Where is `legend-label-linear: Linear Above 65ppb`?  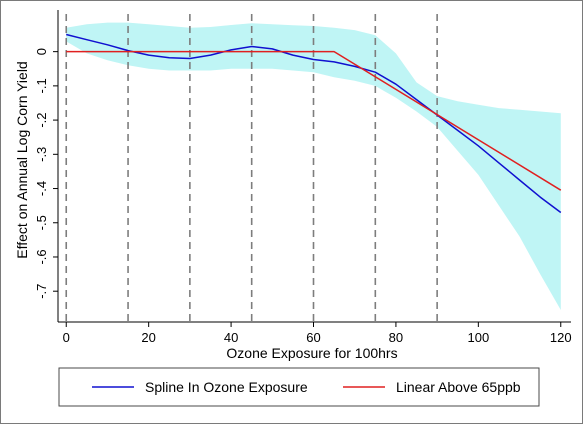 legend-label-linear: Linear Above 65ppb is located at coordinates (458, 387).